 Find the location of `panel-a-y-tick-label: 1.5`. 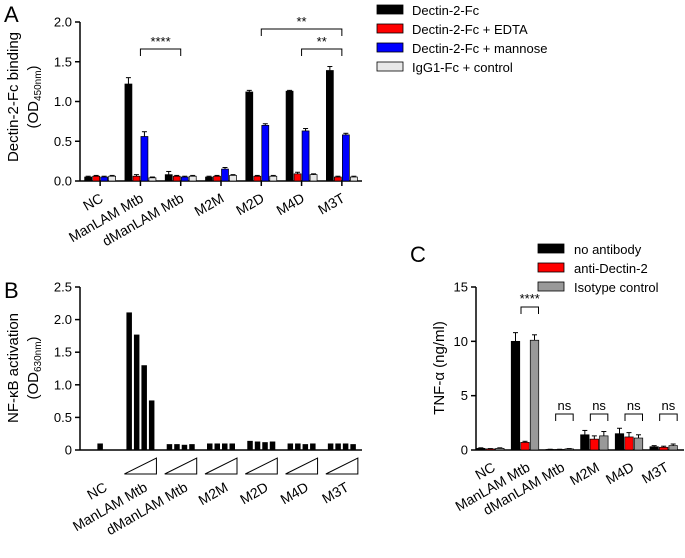

panel-a-y-tick-label: 1.5 is located at coordinates (63, 61).